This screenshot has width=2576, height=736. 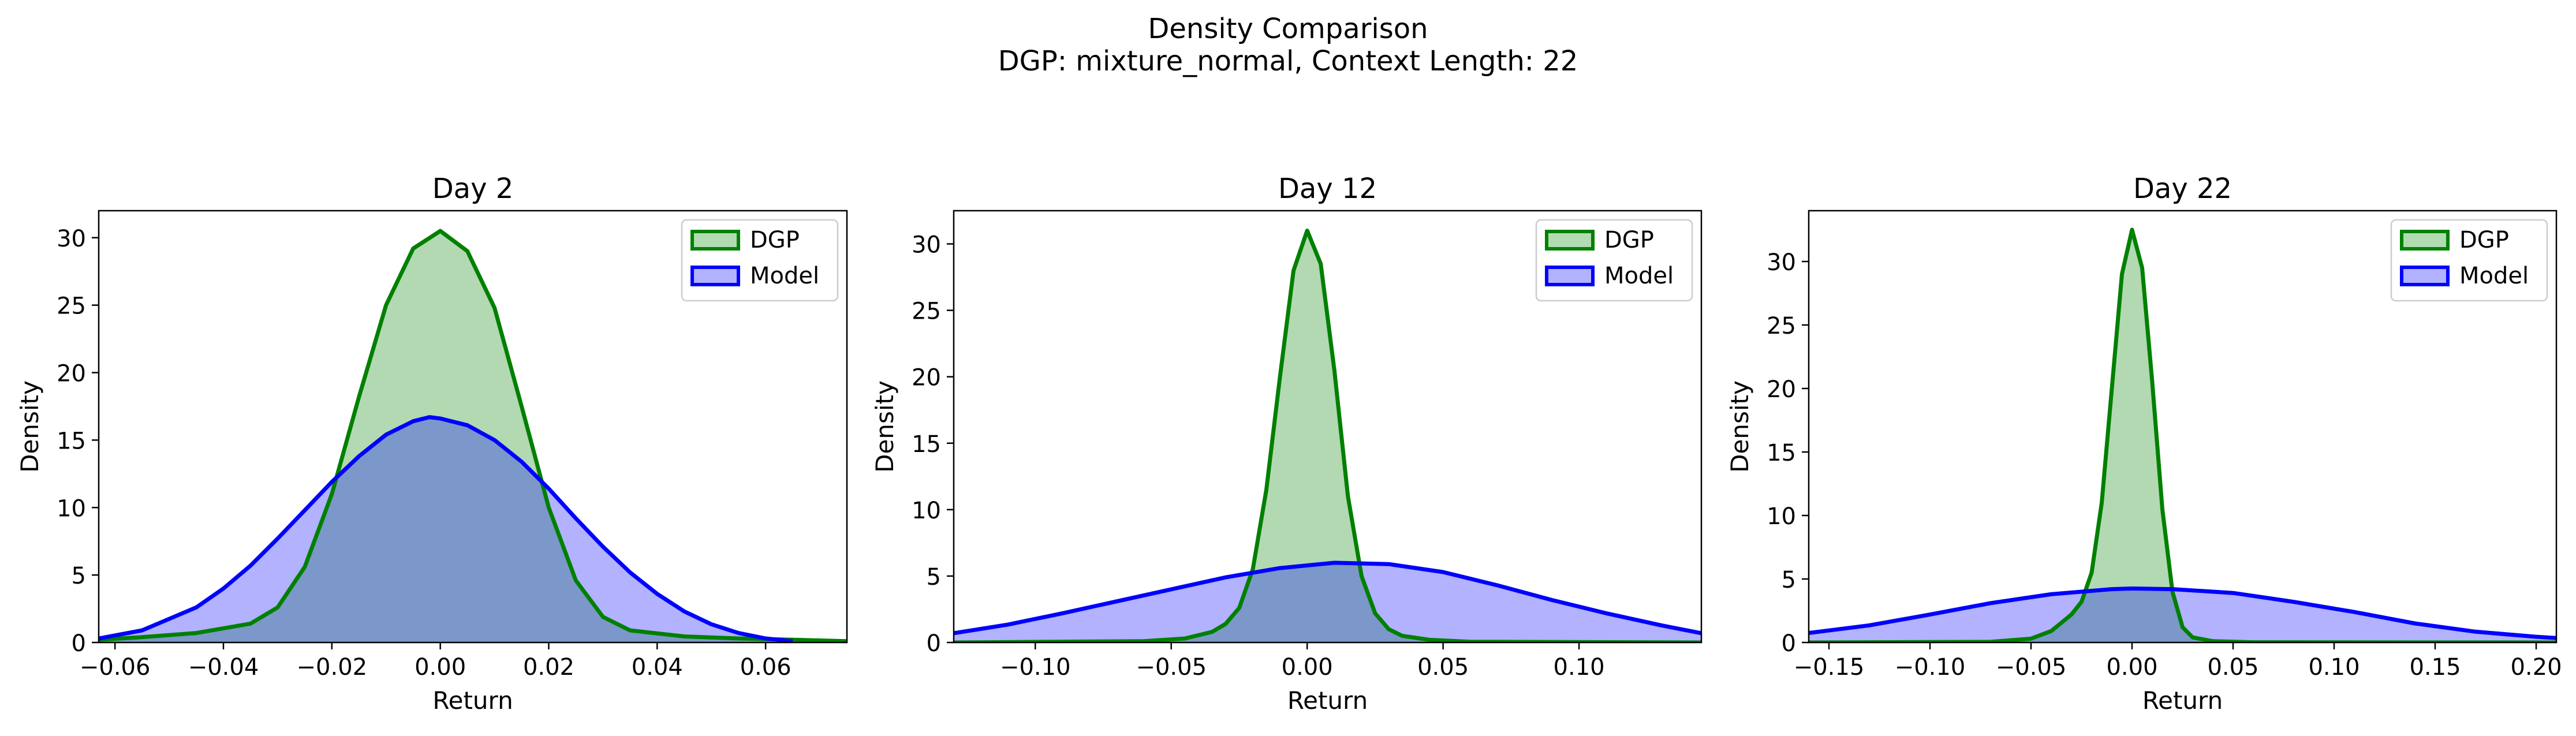 What do you see at coordinates (1829, 667) in the screenshot?
I see `x-tick-label: −0.15` at bounding box center [1829, 667].